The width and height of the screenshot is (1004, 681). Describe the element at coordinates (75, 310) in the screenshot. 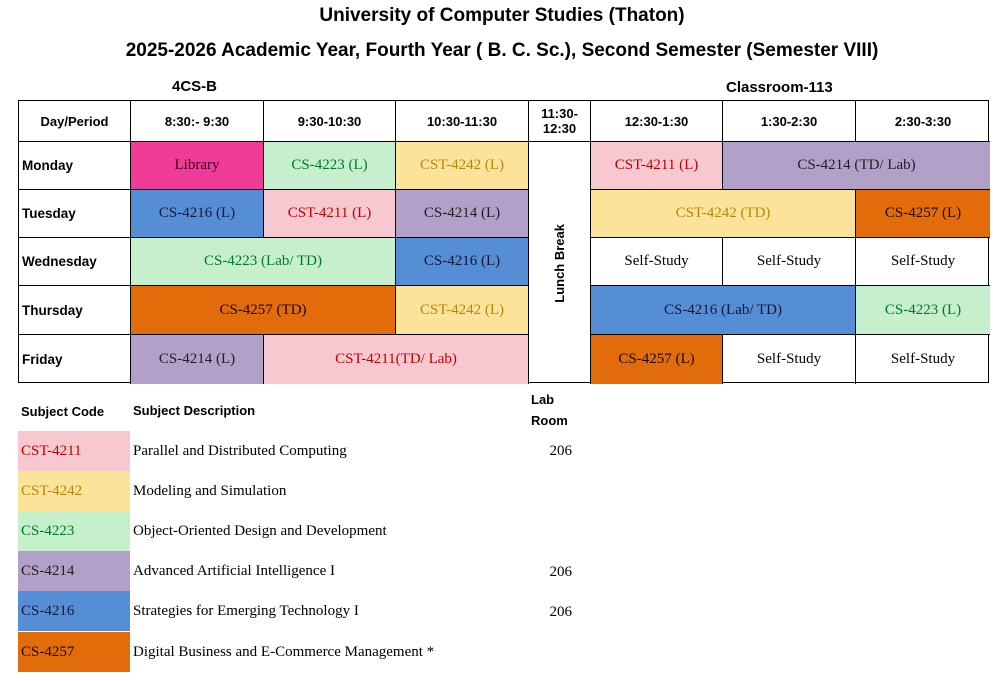

I see `day-label: Thursday` at that location.